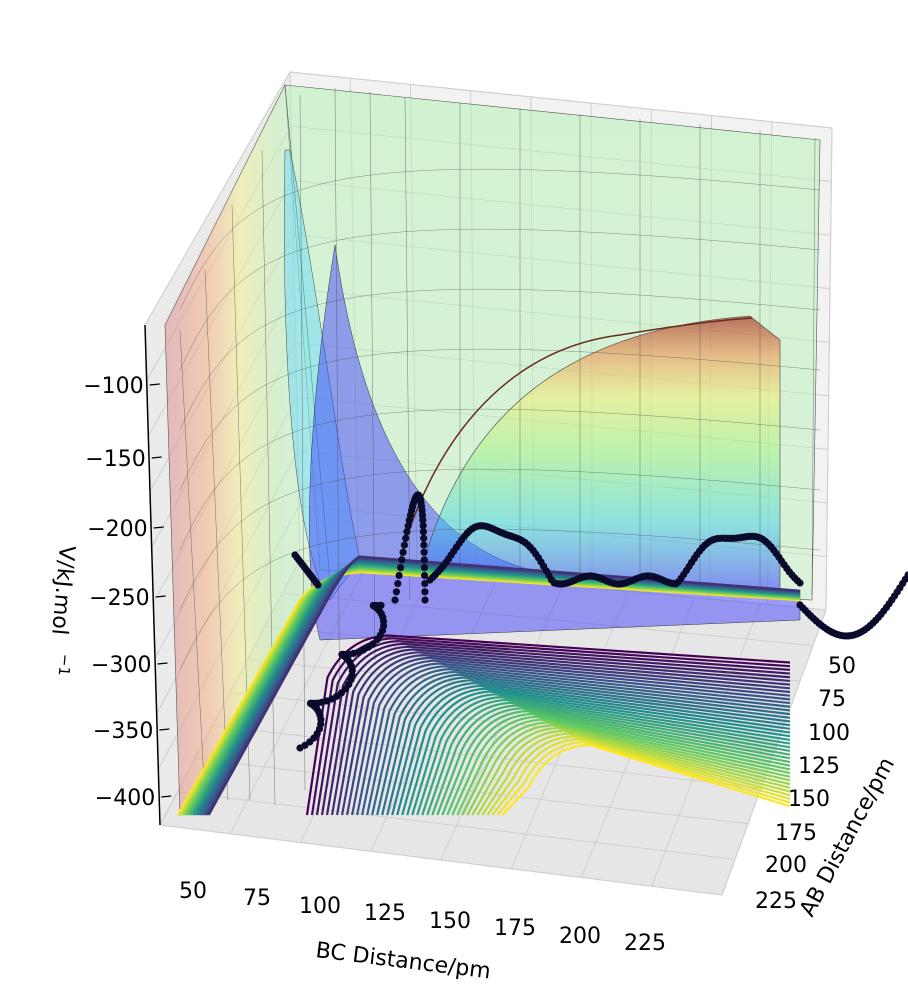  I want to click on x-tick-label: 200, so click(580, 936).